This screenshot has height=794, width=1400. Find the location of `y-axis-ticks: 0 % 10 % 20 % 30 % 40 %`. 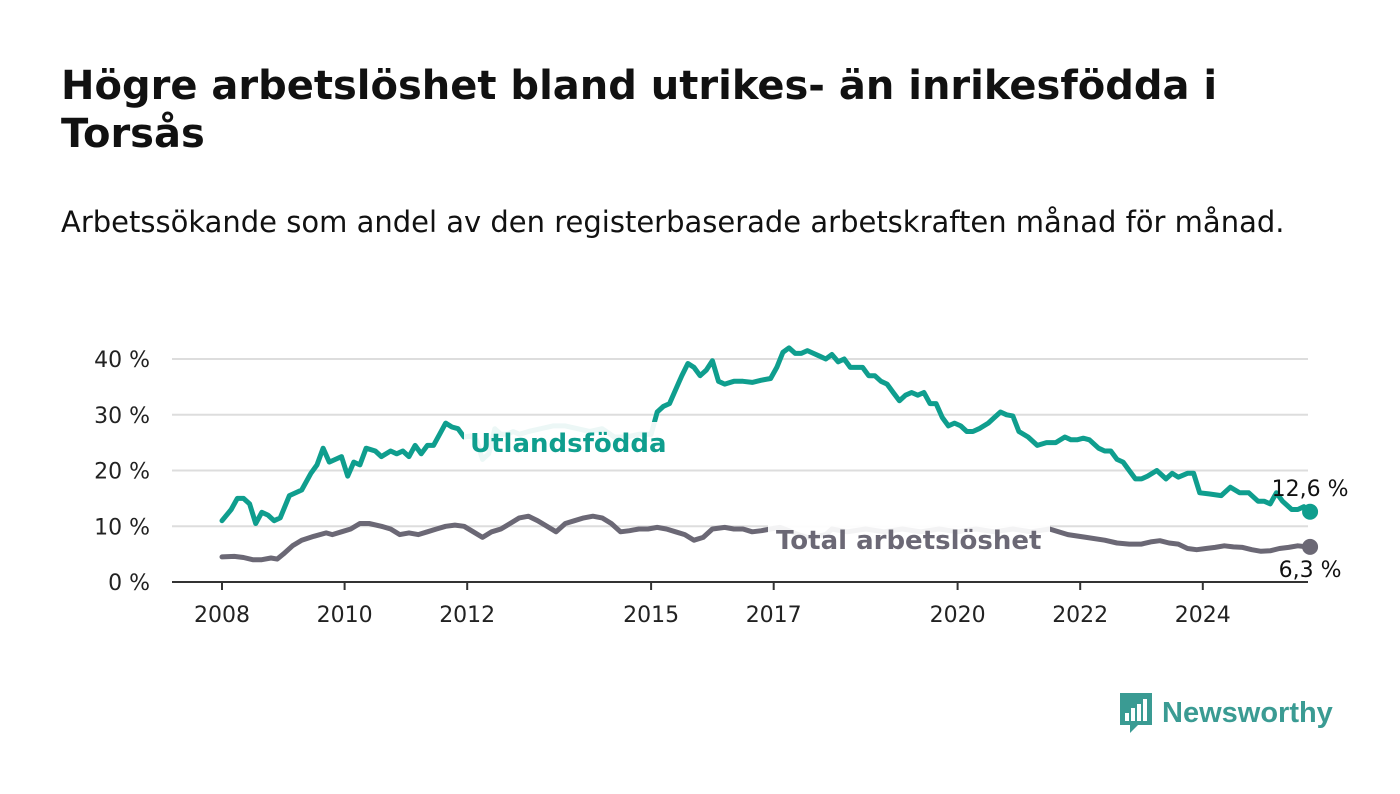

y-axis-ticks: 0 % 10 % 20 % 30 % 40 % is located at coordinates (122, 472).